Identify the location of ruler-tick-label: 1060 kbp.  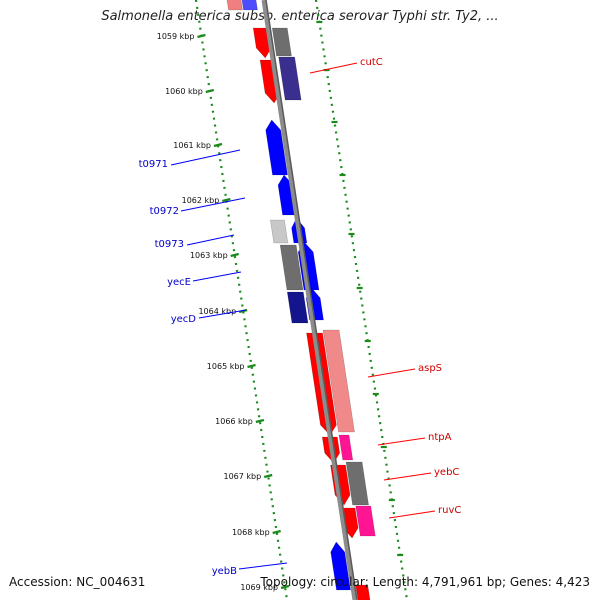
(184, 91).